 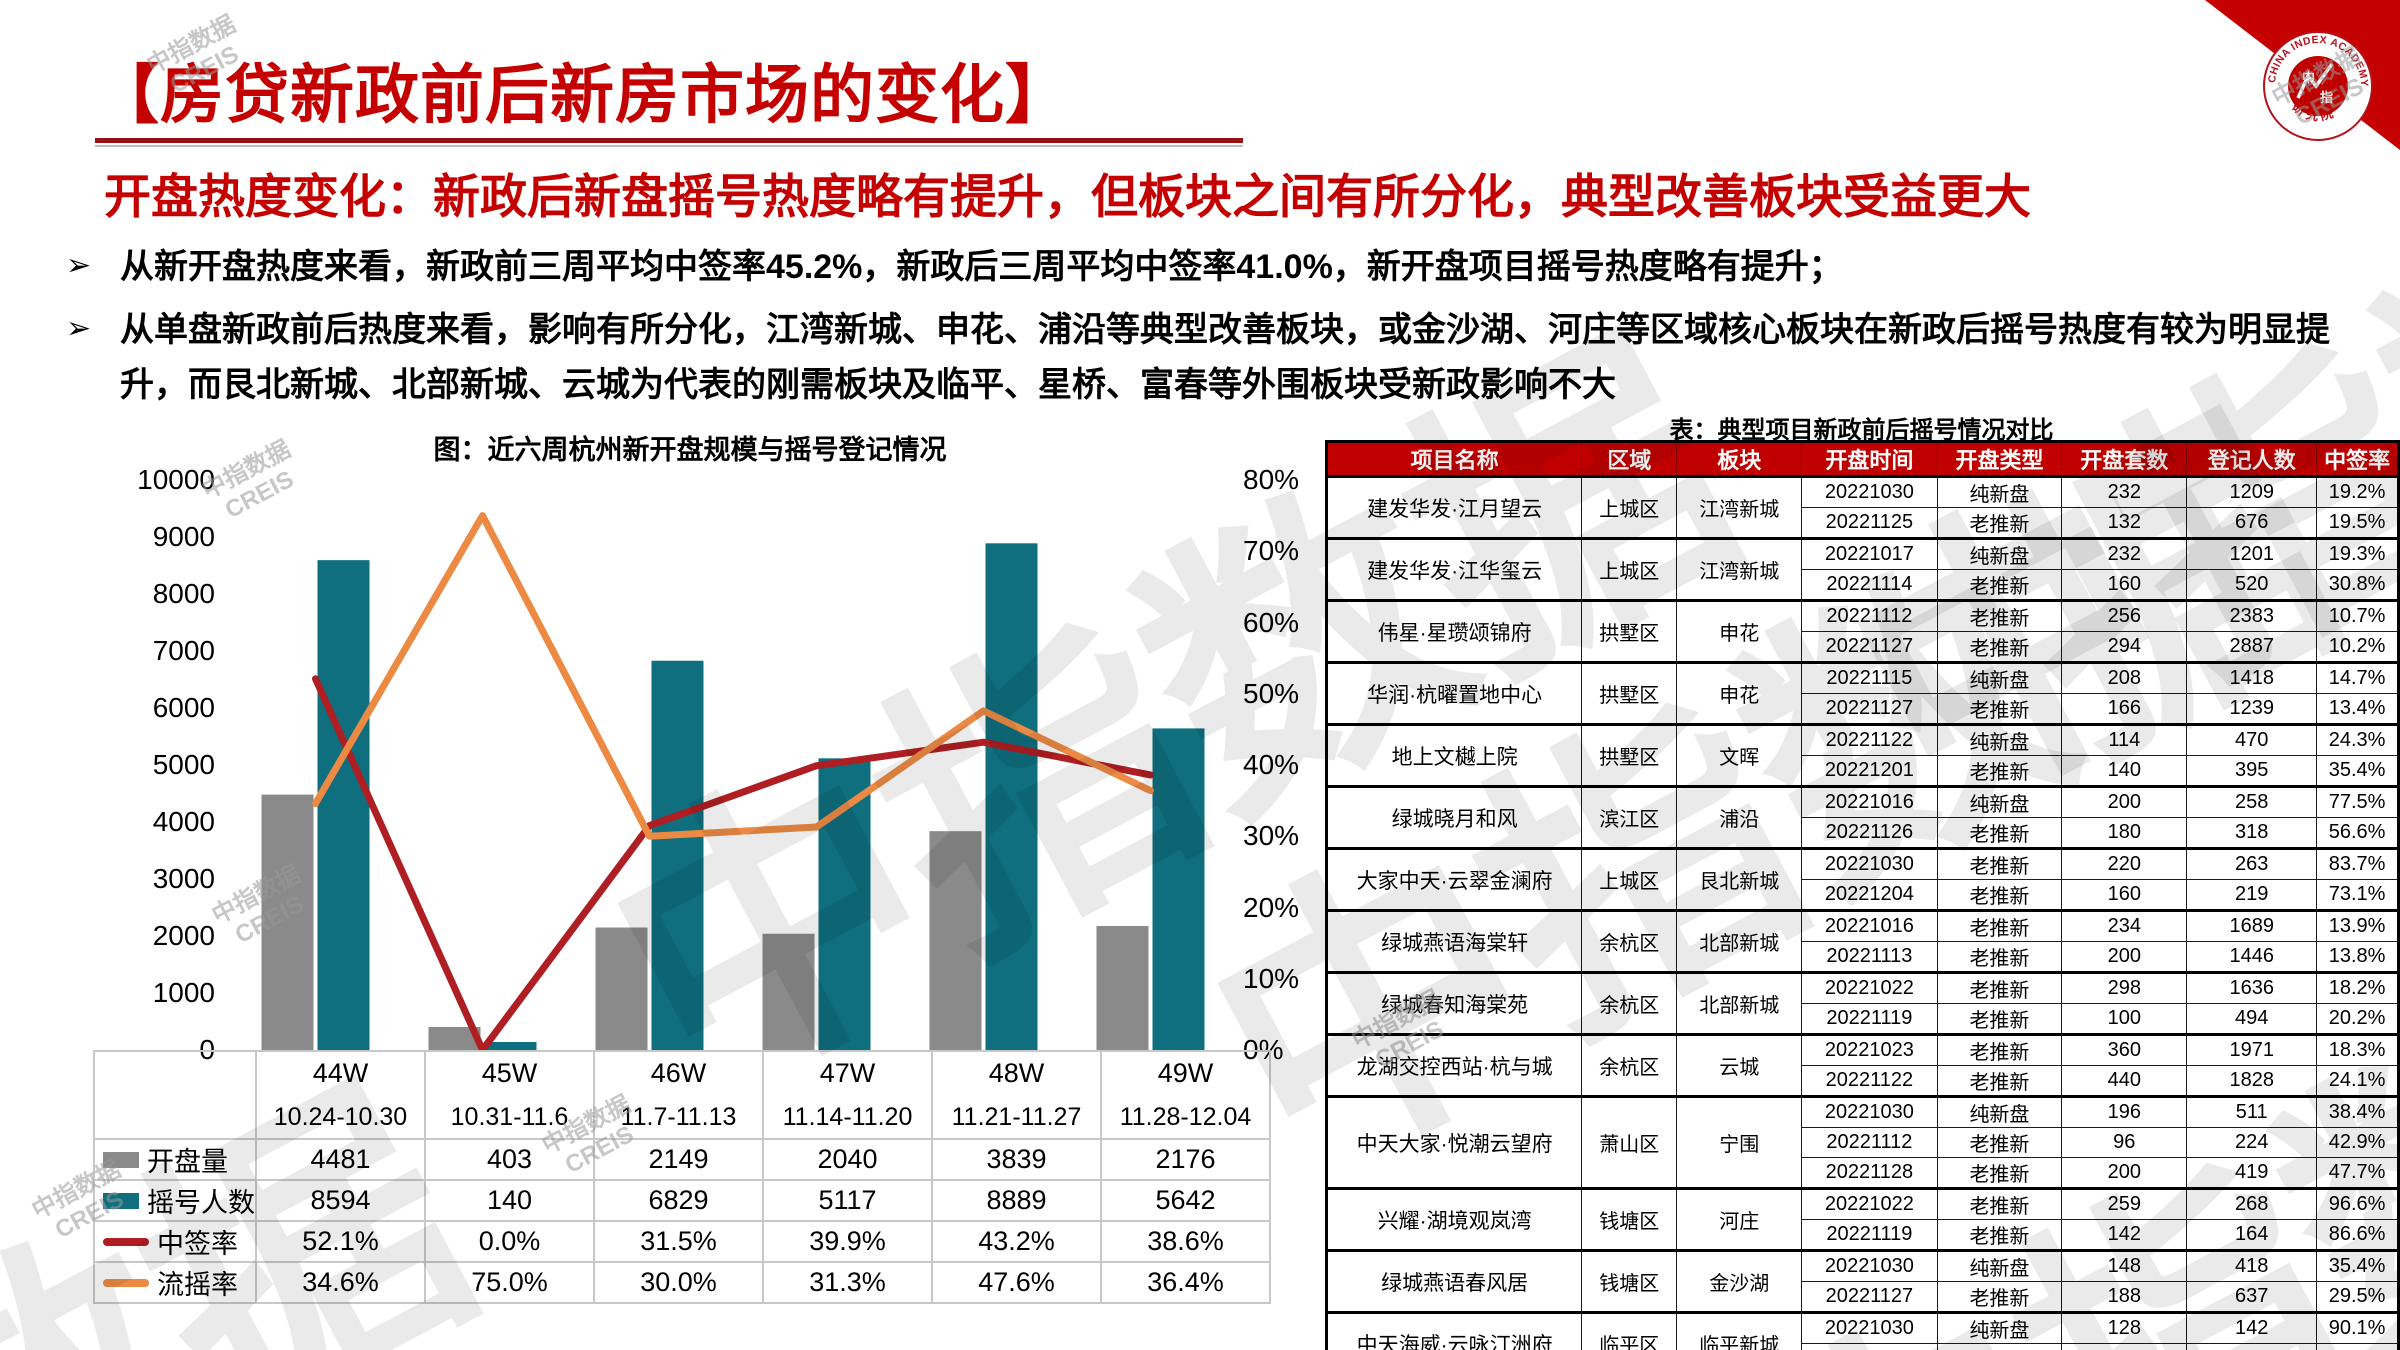 What do you see at coordinates (2357, 833) in the screenshot?
I see `win-rate-cell: 56.6%` at bounding box center [2357, 833].